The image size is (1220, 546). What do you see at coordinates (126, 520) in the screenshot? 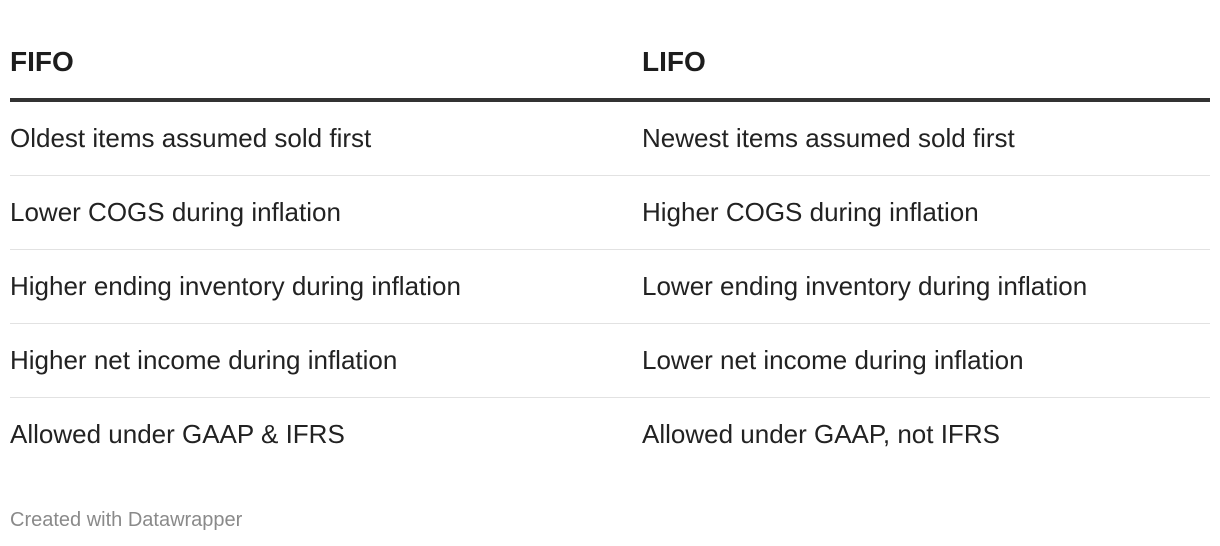
I see `datawrapper-credit: Created with Datawrapper` at bounding box center [126, 520].